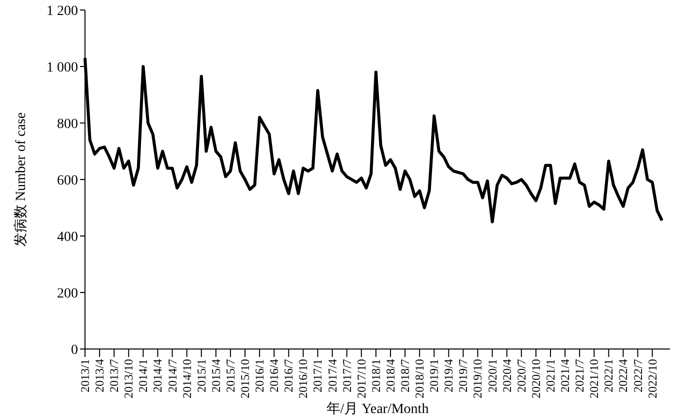 This screenshot has width=700, height=417. I want to click on x-tick-label: 2020/1, so click(492, 375).